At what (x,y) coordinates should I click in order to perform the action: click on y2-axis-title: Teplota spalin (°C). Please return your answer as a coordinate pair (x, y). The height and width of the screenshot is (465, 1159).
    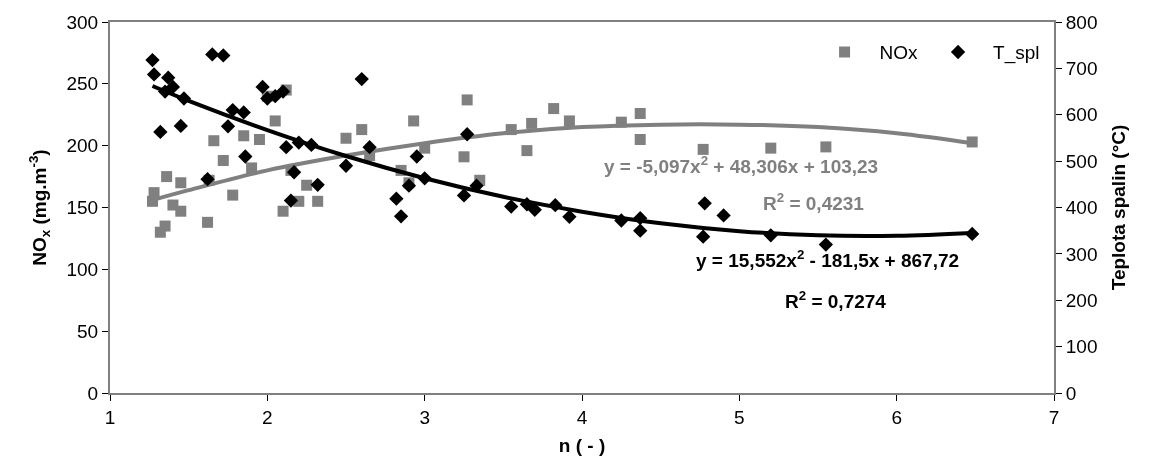
    Looking at the image, I should click on (1118, 207).